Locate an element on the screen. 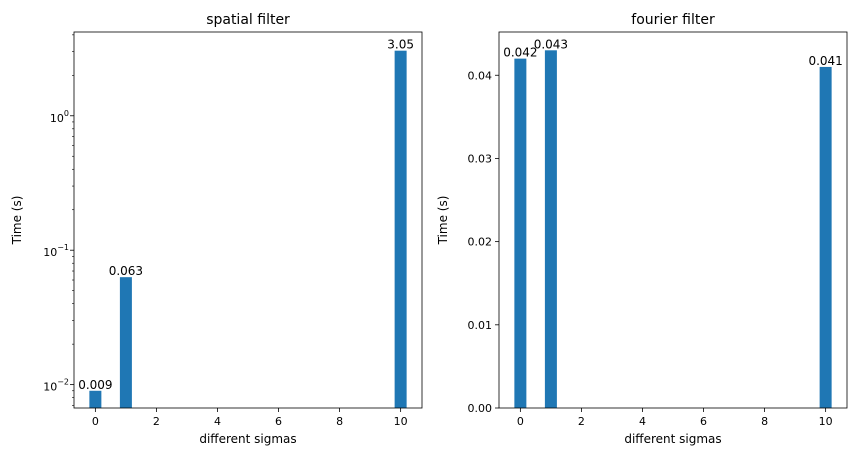 Image resolution: width=857 pixels, height=470 pixels. data-label: 0.043 is located at coordinates (551, 44).